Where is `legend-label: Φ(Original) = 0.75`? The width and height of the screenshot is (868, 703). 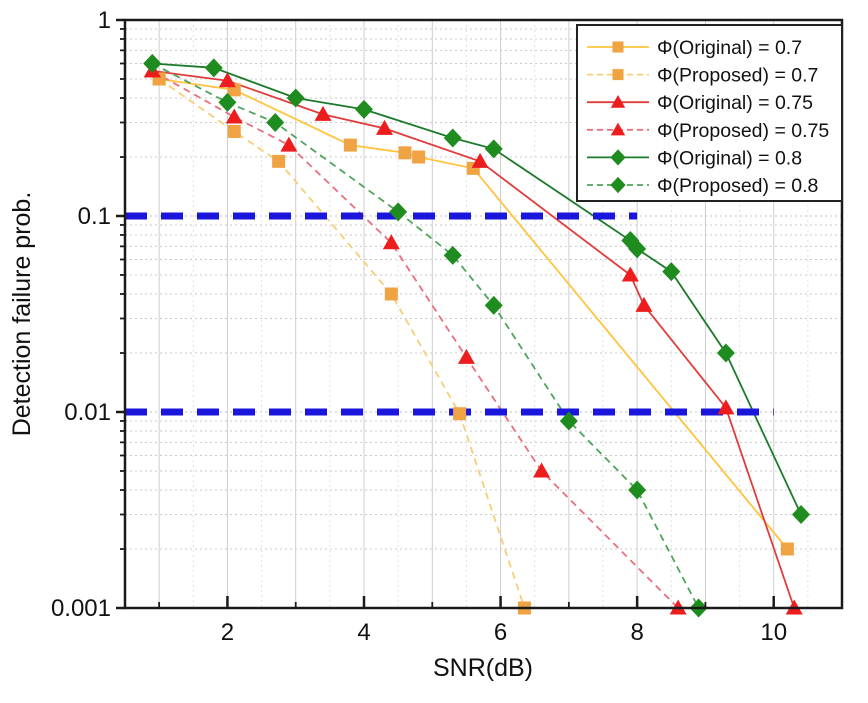
legend-label: Φ(Original) = 0.75 is located at coordinates (735, 103).